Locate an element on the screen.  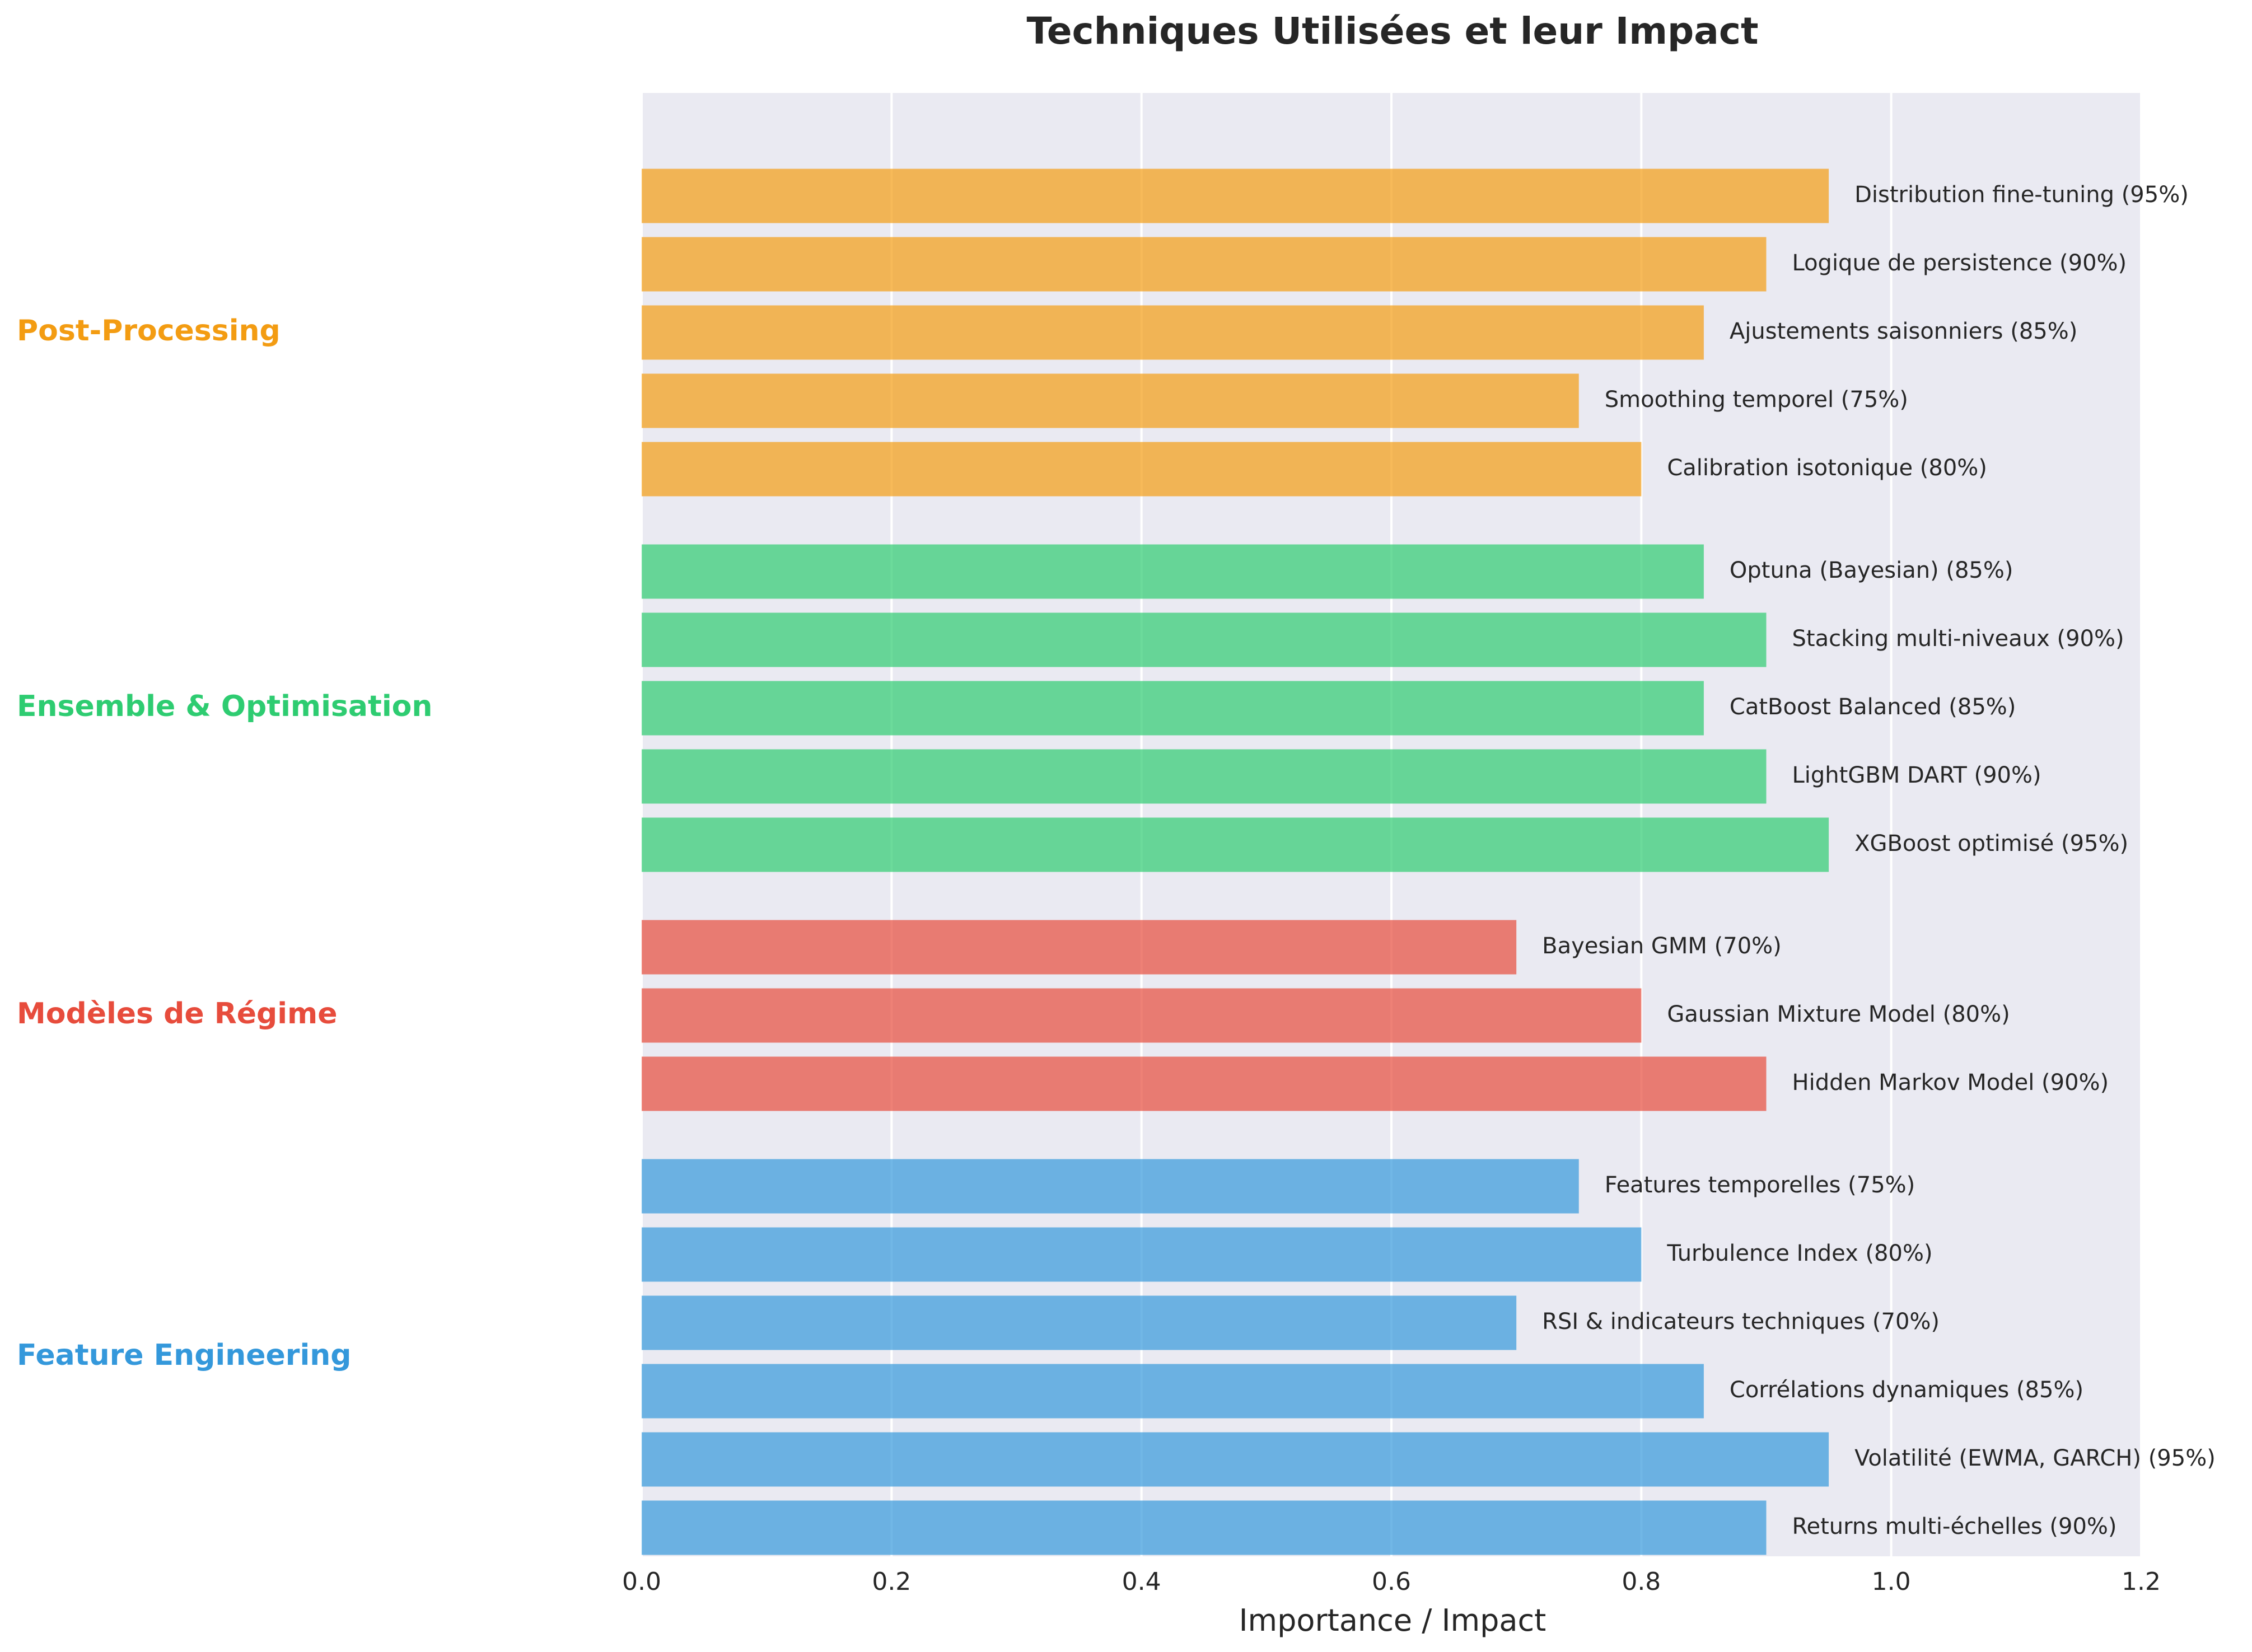
bar-label: Ajustements saisonniers (85%) is located at coordinates (1903, 331).